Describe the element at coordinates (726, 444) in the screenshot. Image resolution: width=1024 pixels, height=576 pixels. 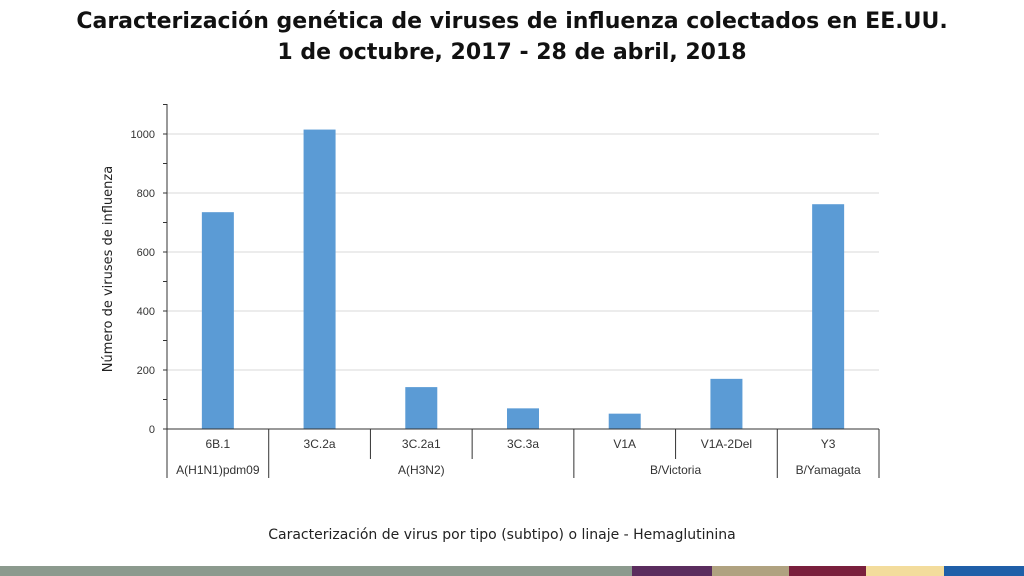
I see `x-tick-label: V1A-2Del` at that location.